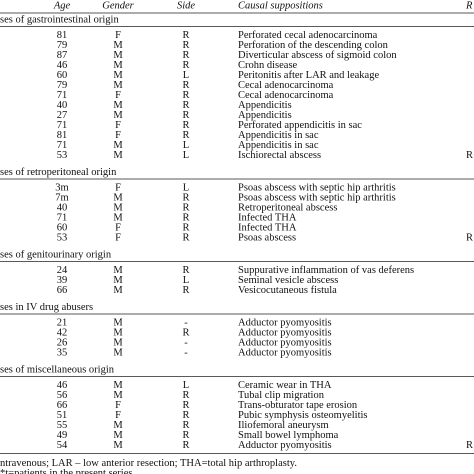  Describe the element at coordinates (287, 290) in the screenshot. I see `table-cell: Vesicocutaneous fistula` at that location.